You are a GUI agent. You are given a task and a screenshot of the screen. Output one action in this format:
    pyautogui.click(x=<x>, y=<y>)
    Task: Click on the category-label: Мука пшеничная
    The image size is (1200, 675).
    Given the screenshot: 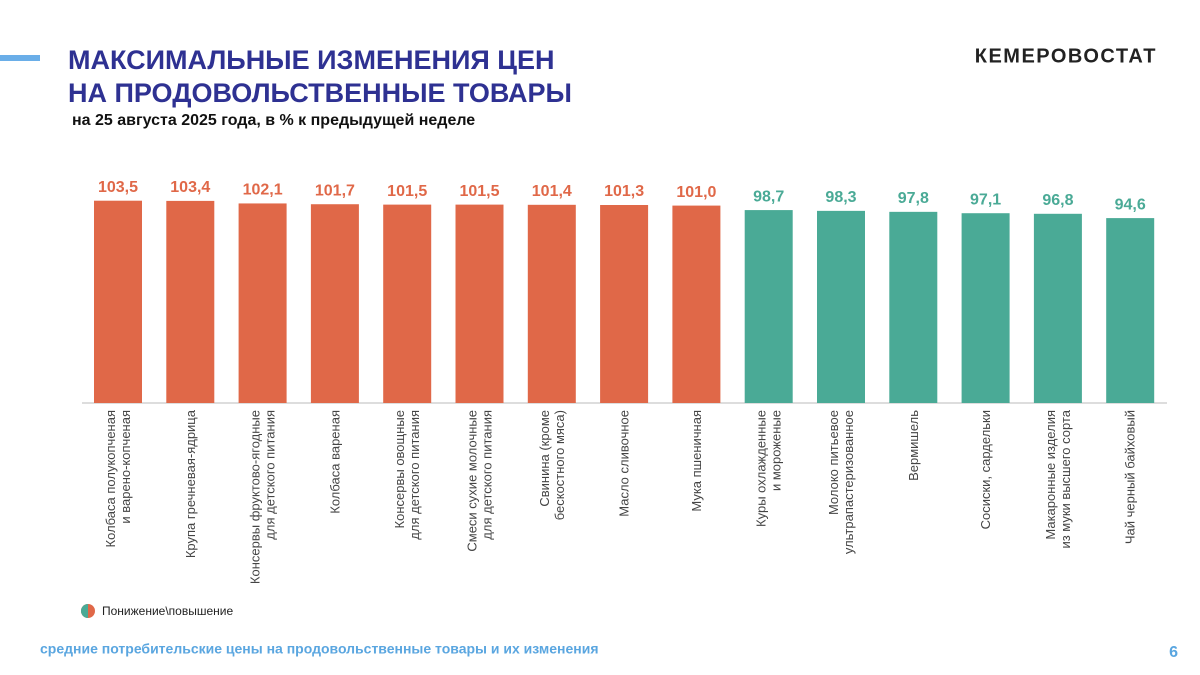 What is the action you would take?
    pyautogui.click(x=696, y=461)
    